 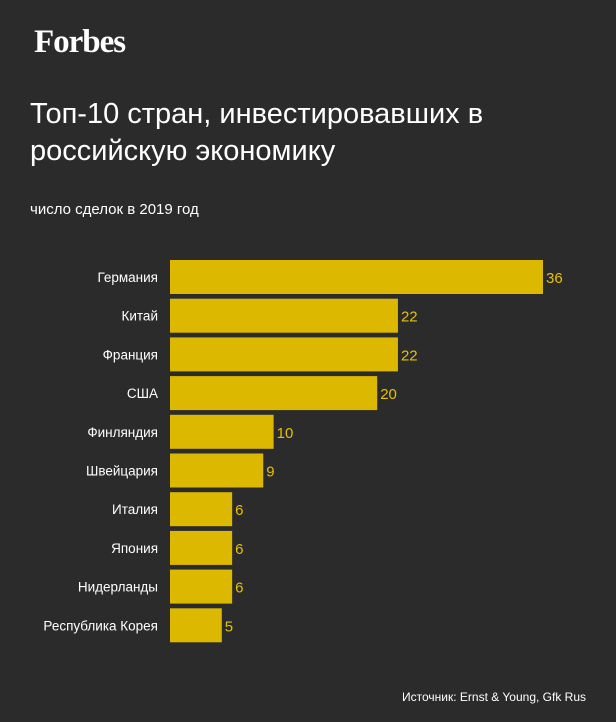 I want to click on value-label: 9, so click(x=270, y=472).